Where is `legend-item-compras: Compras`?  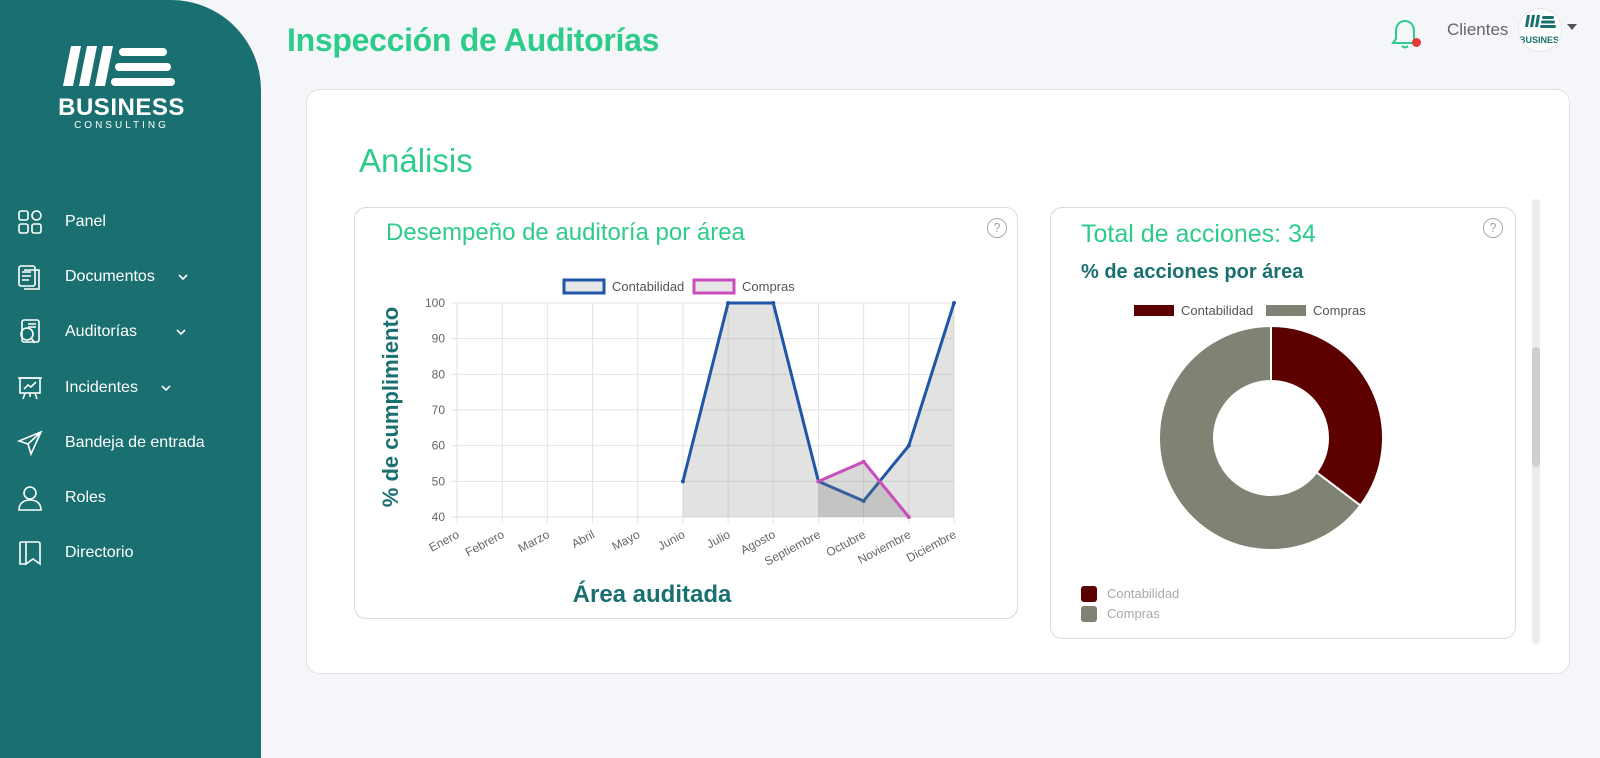
legend-item-compras: Compras is located at coordinates (1156, 614).